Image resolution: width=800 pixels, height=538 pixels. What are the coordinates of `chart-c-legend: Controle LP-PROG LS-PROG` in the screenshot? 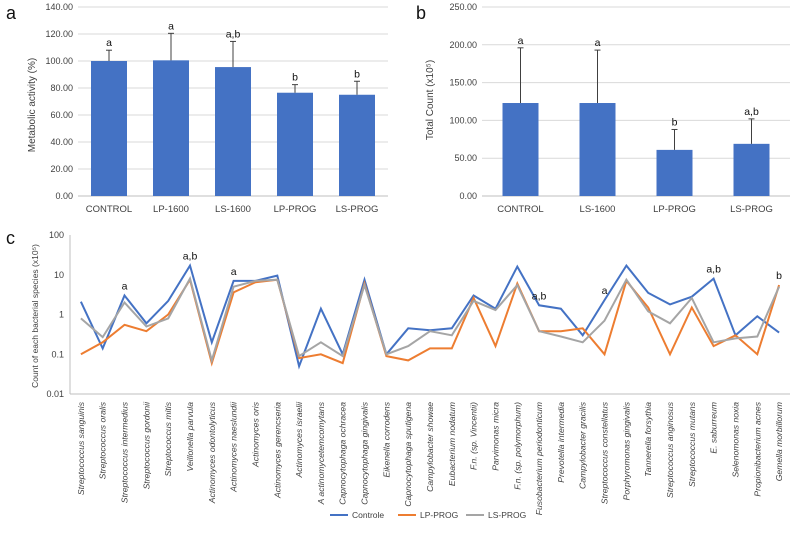 It's located at (428, 515).